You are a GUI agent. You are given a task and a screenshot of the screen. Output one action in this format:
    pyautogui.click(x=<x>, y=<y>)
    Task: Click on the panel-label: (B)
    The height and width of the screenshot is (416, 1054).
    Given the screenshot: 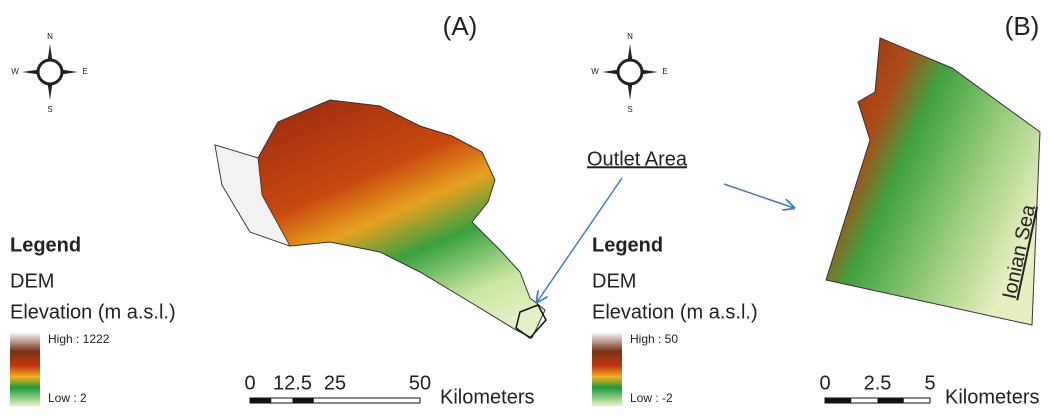 What is the action you would take?
    pyautogui.click(x=1022, y=26)
    